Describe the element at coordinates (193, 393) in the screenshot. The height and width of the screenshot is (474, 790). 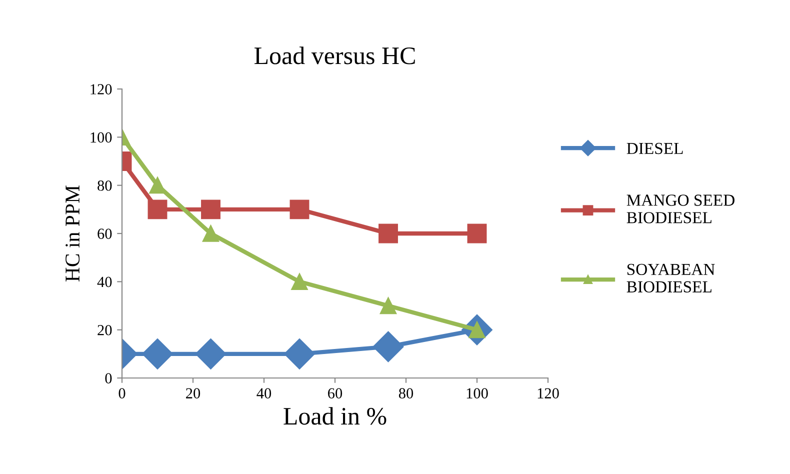
I see `x-tick-label: 20` at that location.